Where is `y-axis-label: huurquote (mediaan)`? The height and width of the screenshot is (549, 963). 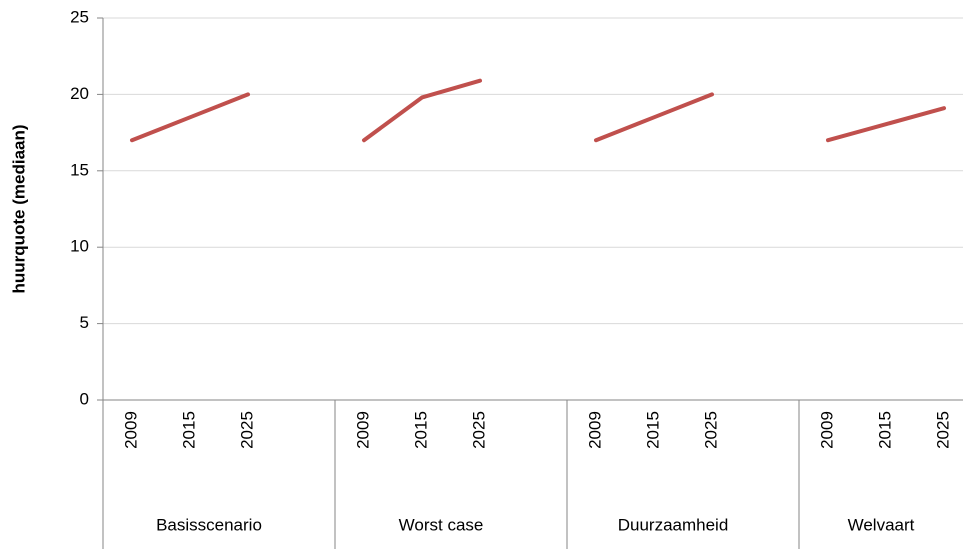 y-axis-label: huurquote (mediaan) is located at coordinates (18, 208).